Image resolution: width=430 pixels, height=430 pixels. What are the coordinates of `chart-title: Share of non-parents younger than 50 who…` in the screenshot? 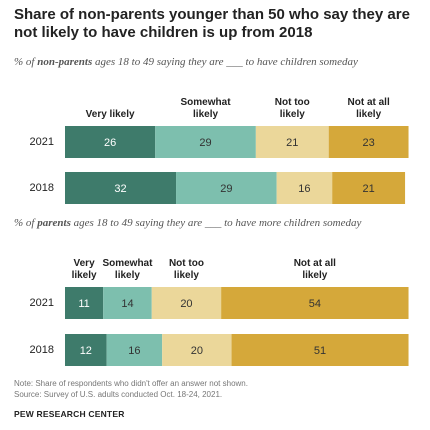 It's located at (212, 23).